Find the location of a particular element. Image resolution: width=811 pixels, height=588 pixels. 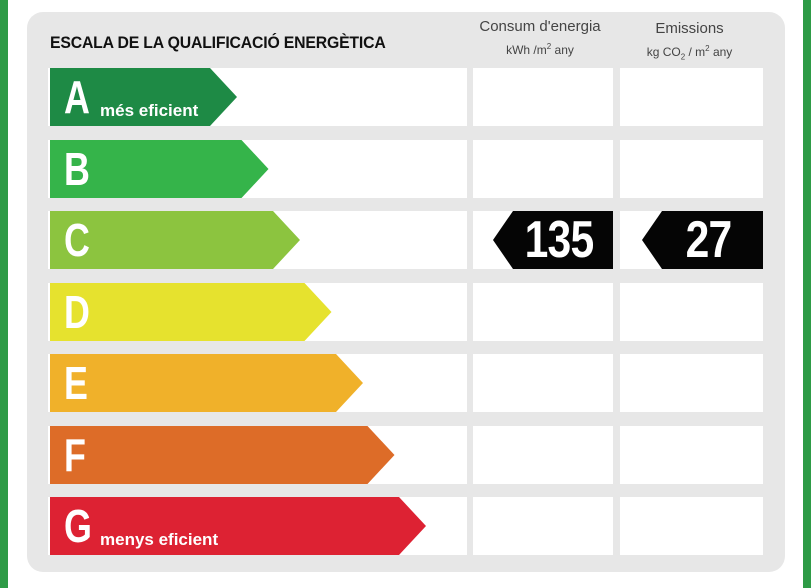

energy-marker is located at coordinates (553, 240).